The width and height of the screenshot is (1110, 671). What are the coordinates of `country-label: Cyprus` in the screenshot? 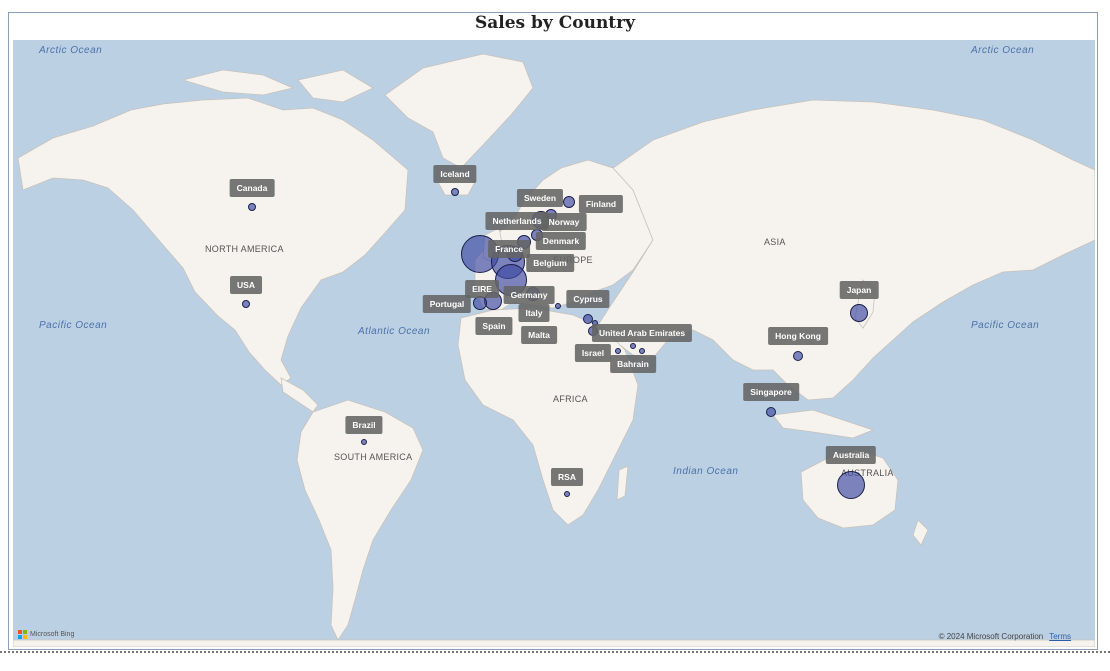 It's located at (588, 299).